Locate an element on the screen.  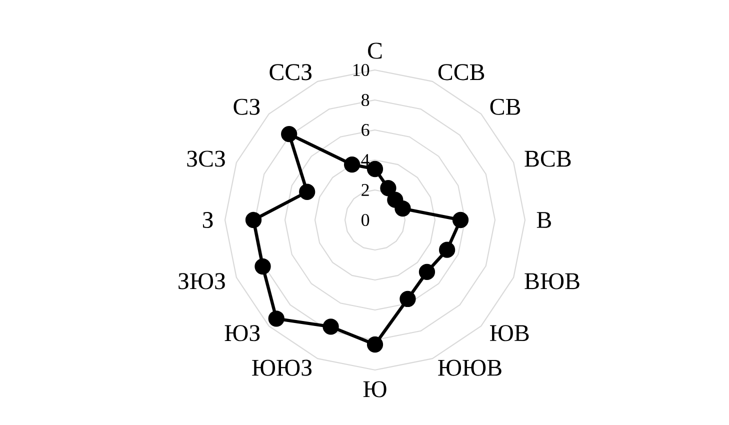
spoke-label: СВ is located at coordinates (505, 106).